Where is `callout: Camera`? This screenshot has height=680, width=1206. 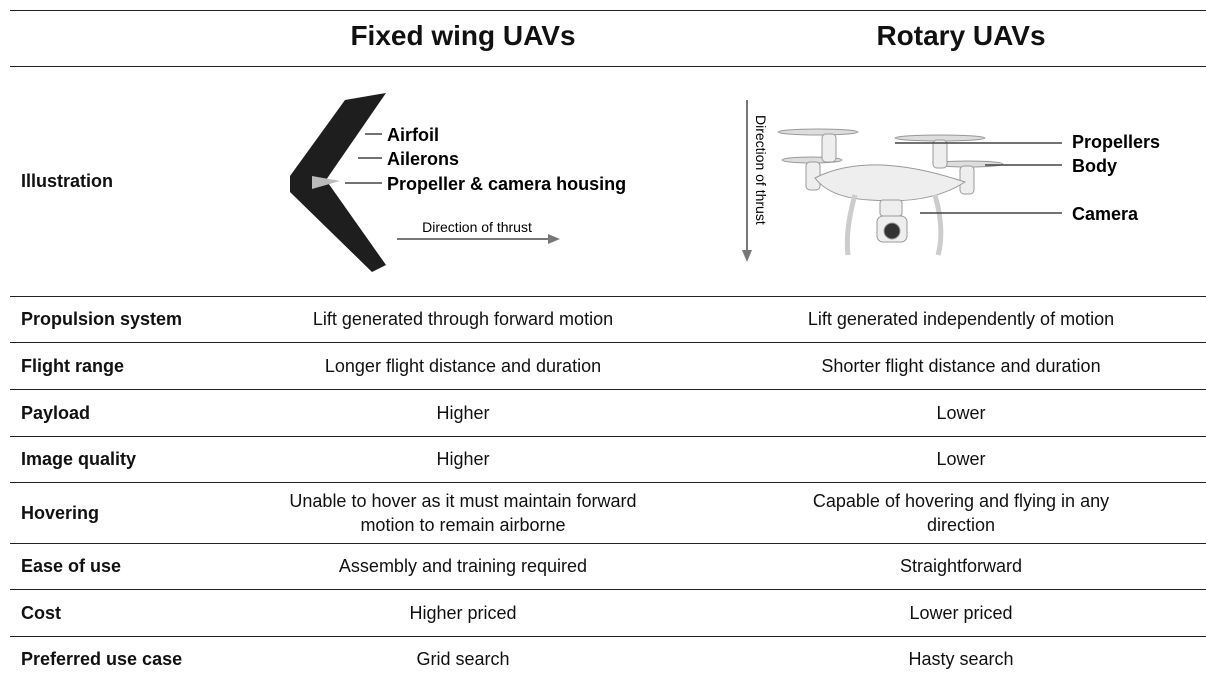 callout: Camera is located at coordinates (1105, 214).